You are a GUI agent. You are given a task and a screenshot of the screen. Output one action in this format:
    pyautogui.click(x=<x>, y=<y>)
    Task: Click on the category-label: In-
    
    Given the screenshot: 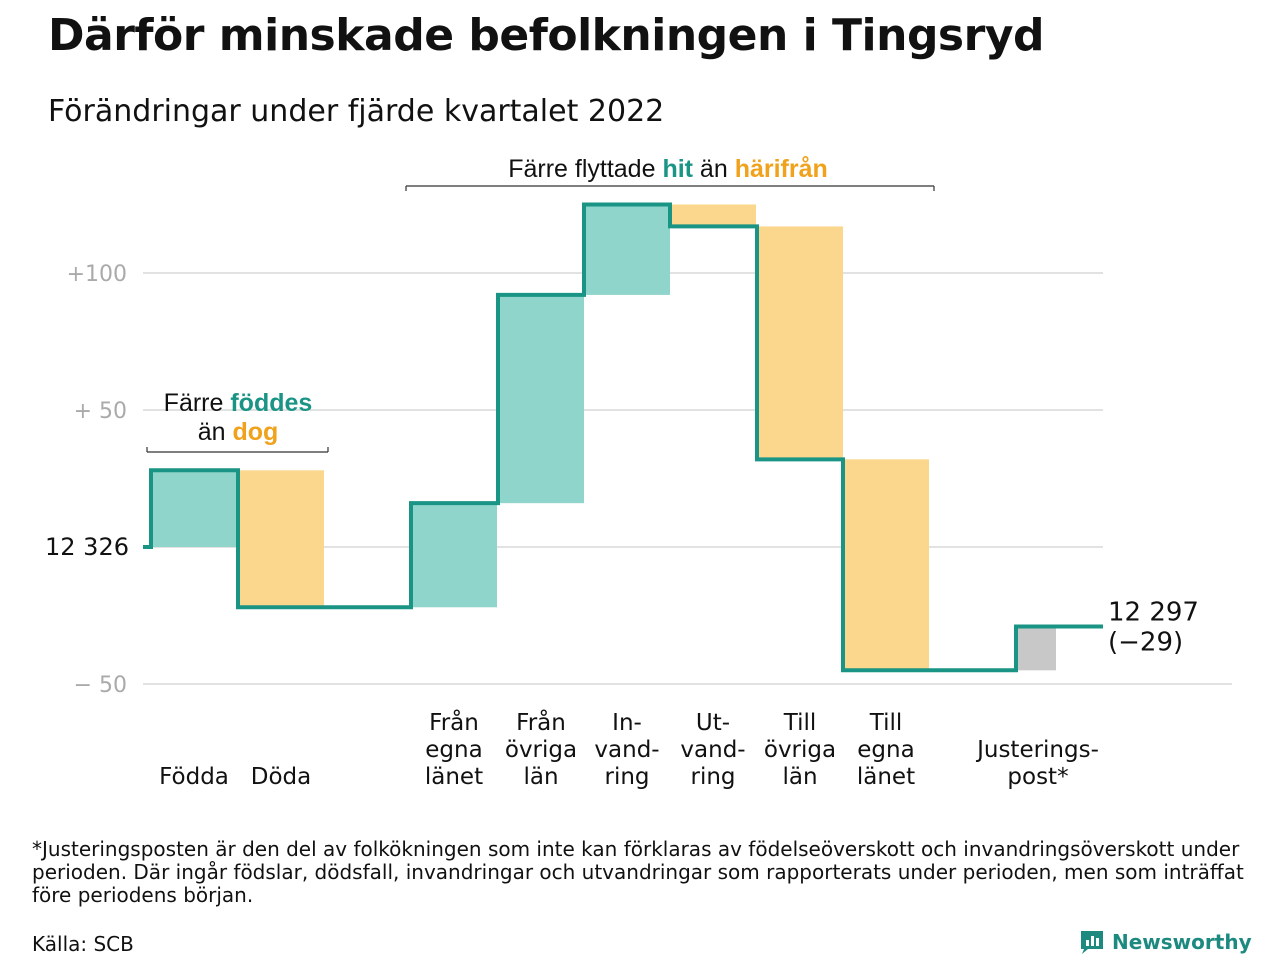 What is the action you would take?
    pyautogui.click(x=627, y=723)
    